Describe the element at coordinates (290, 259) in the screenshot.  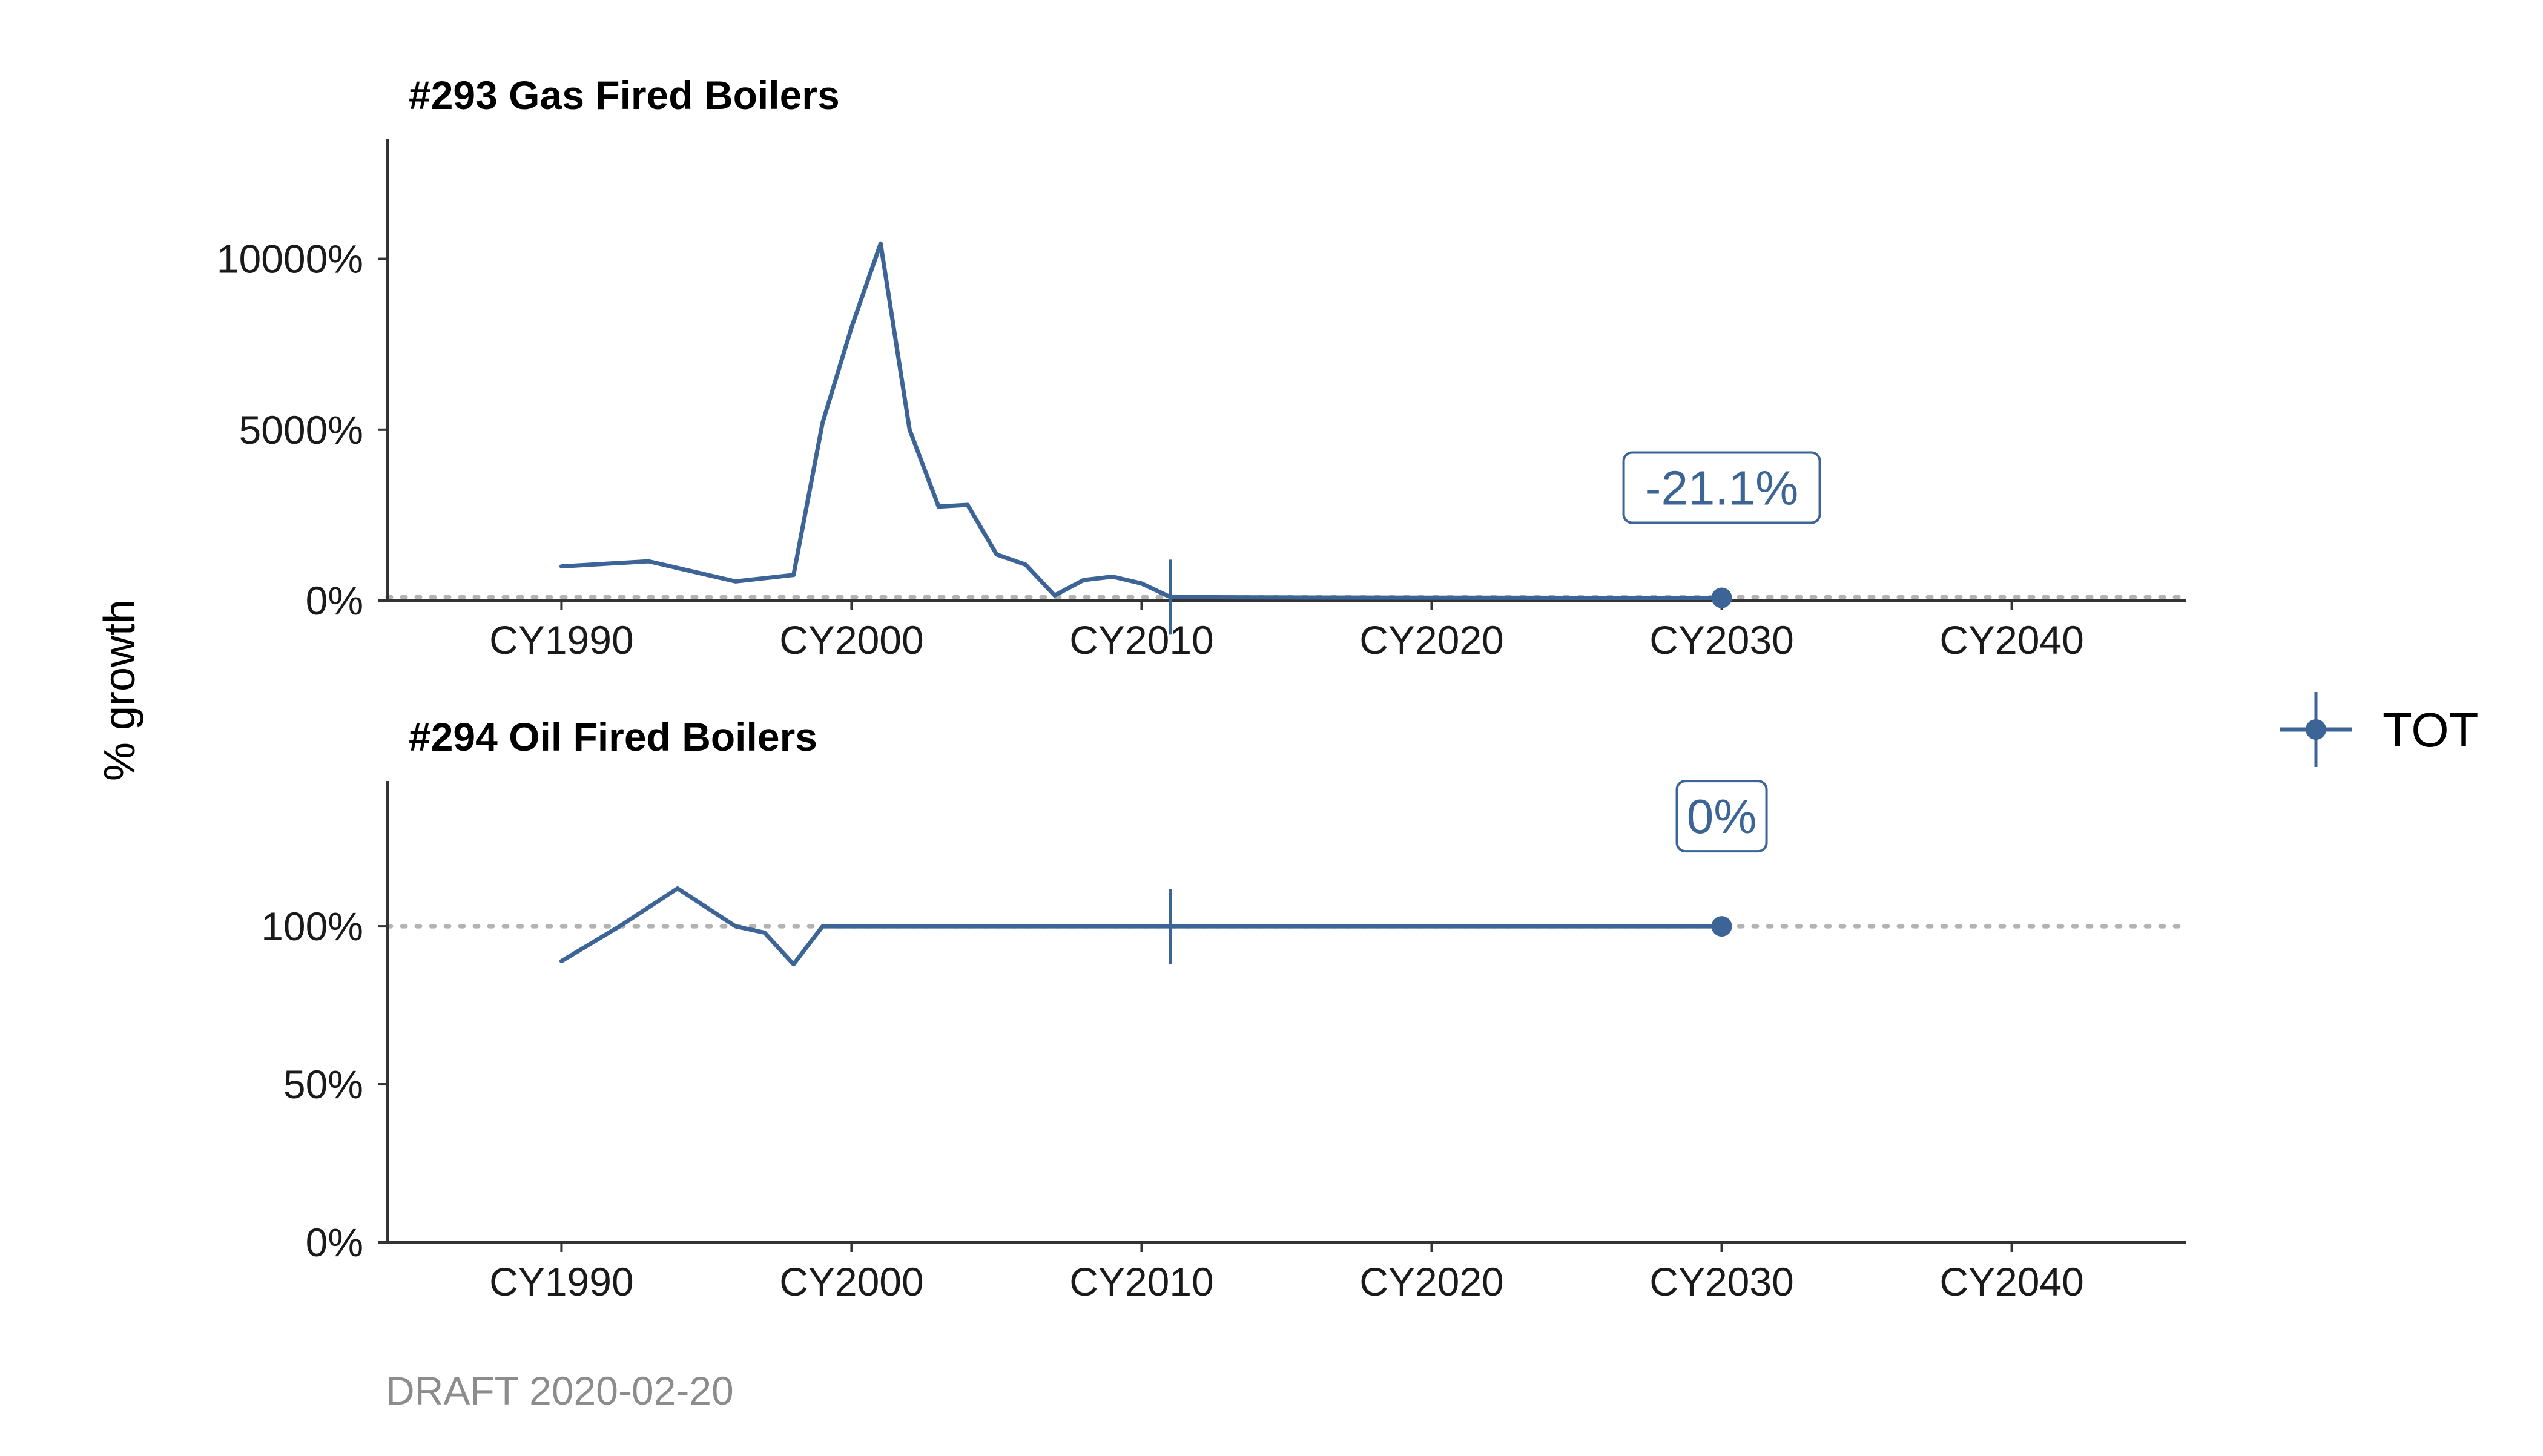
I see `y-tick-label: 10000%` at that location.